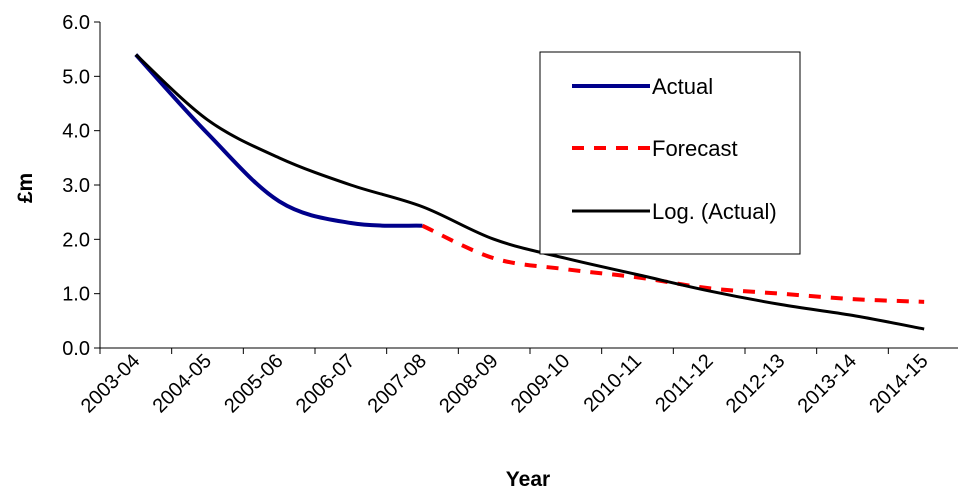 The width and height of the screenshot is (958, 496). I want to click on y-tick-label: 6.0, so click(76, 23).